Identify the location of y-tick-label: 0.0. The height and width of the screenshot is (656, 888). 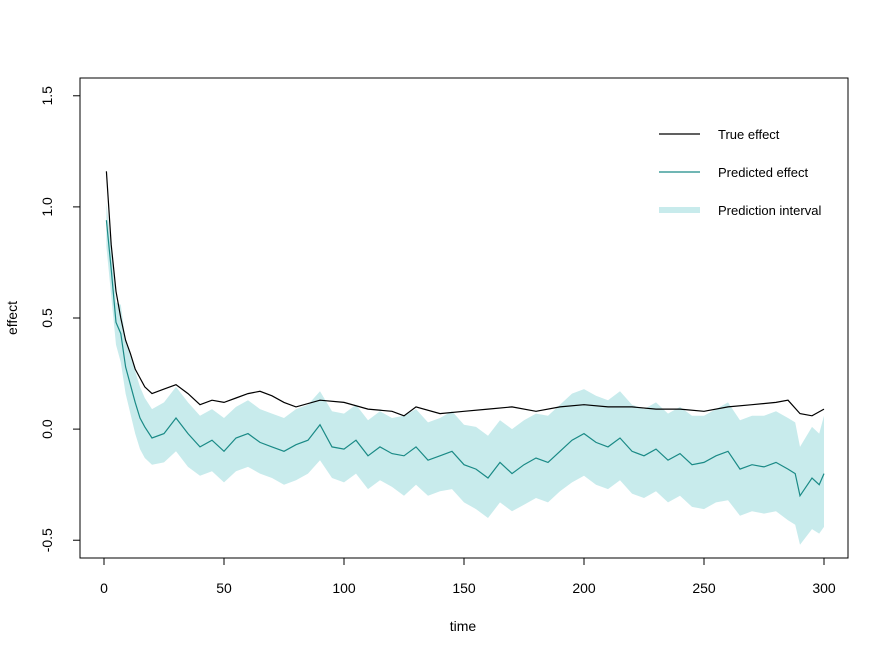
(47, 429).